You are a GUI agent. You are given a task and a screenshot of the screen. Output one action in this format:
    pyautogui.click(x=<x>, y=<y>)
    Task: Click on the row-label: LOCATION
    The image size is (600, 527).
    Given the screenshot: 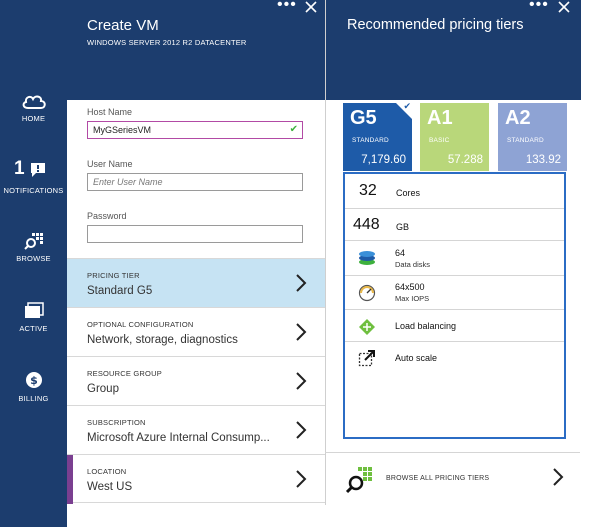 What is the action you would take?
    pyautogui.click(x=107, y=471)
    